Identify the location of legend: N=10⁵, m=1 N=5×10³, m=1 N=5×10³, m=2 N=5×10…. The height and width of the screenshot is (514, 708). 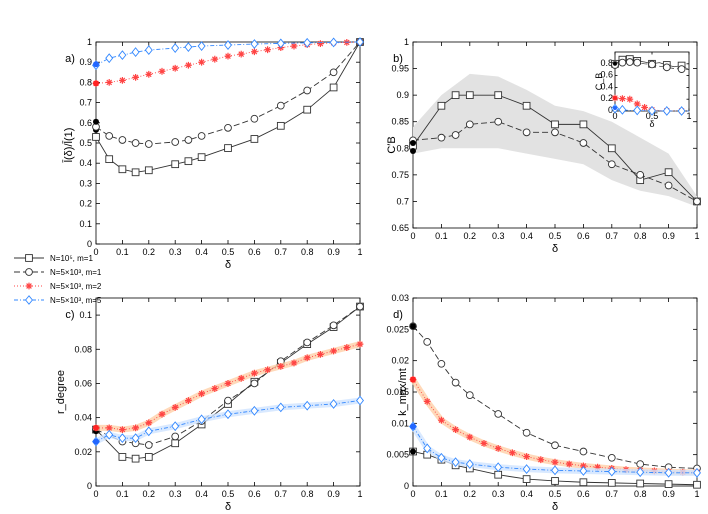
(58, 279).